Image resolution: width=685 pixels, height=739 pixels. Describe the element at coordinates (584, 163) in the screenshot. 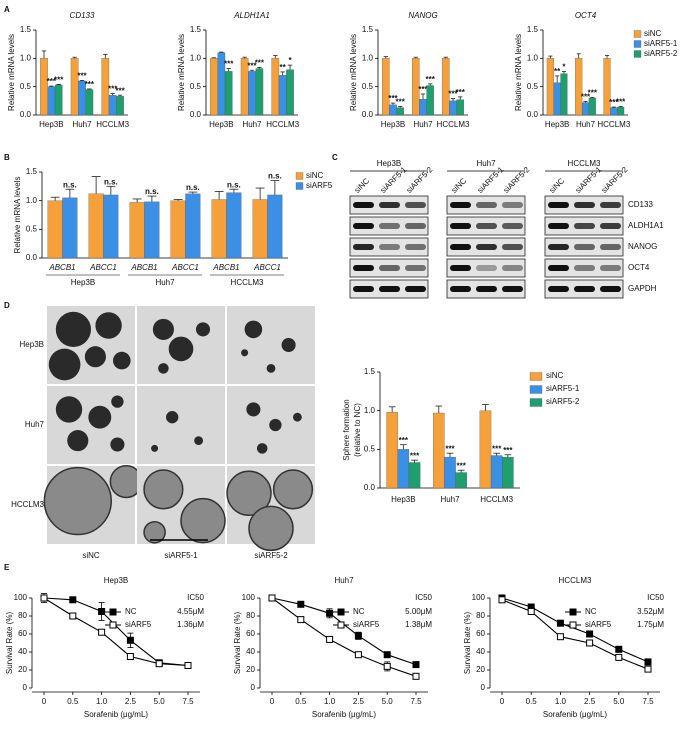

I see `cell-line-label: HCCLM3` at that location.